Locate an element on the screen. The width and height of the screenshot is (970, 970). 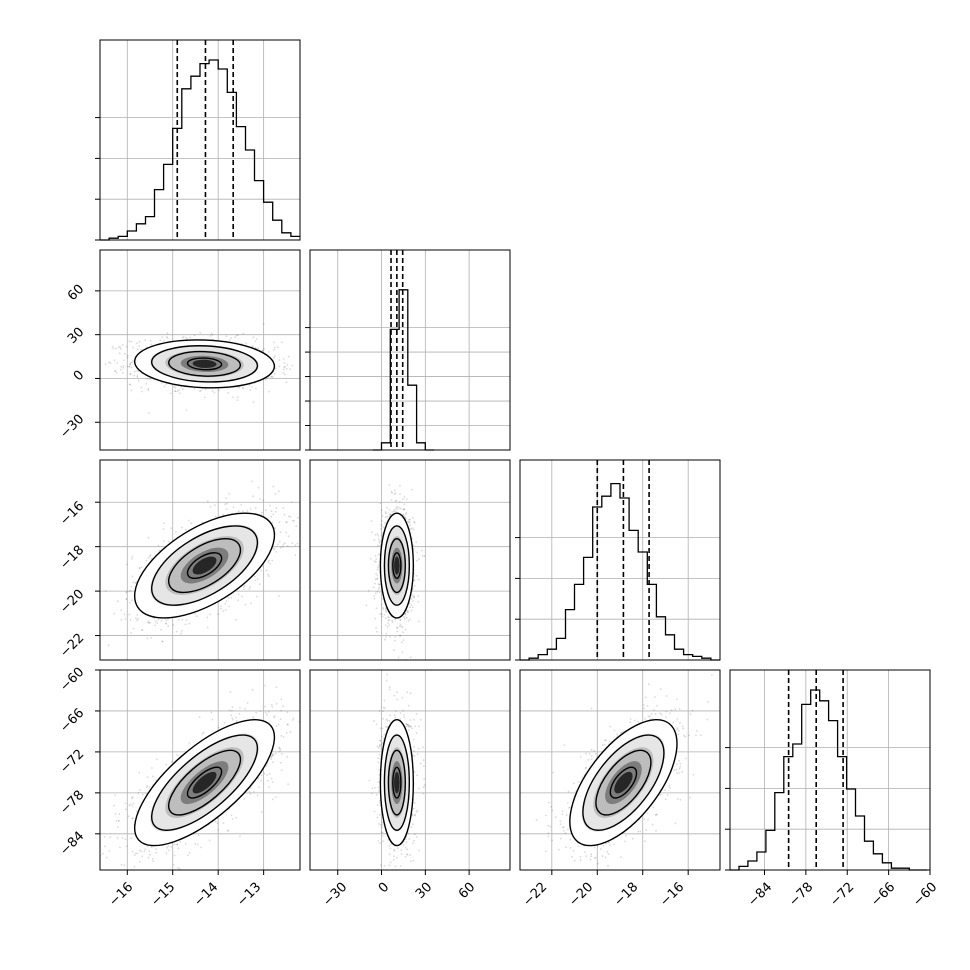
x-tick-labels-col-2: −22 −20 −18 −16 is located at coordinates (603, 895).